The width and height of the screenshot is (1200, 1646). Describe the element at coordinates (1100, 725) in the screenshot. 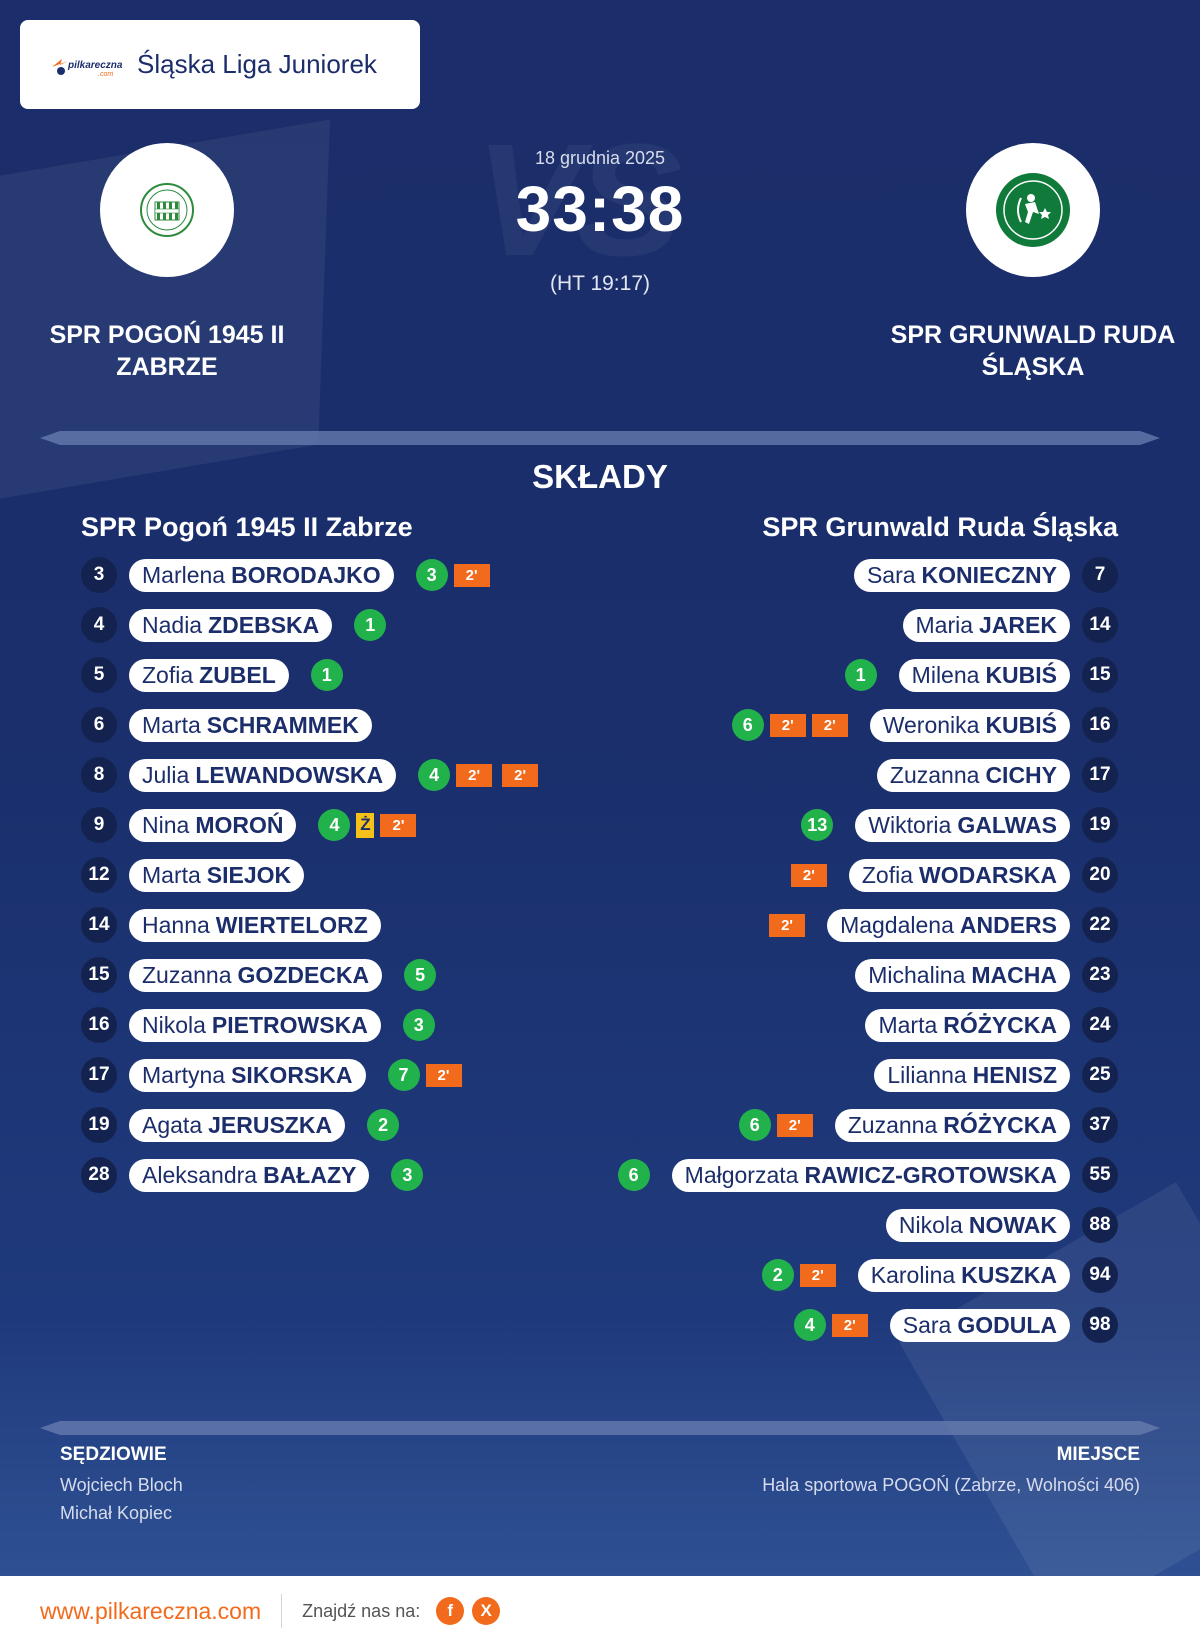

I see `player-number: 16` at that location.